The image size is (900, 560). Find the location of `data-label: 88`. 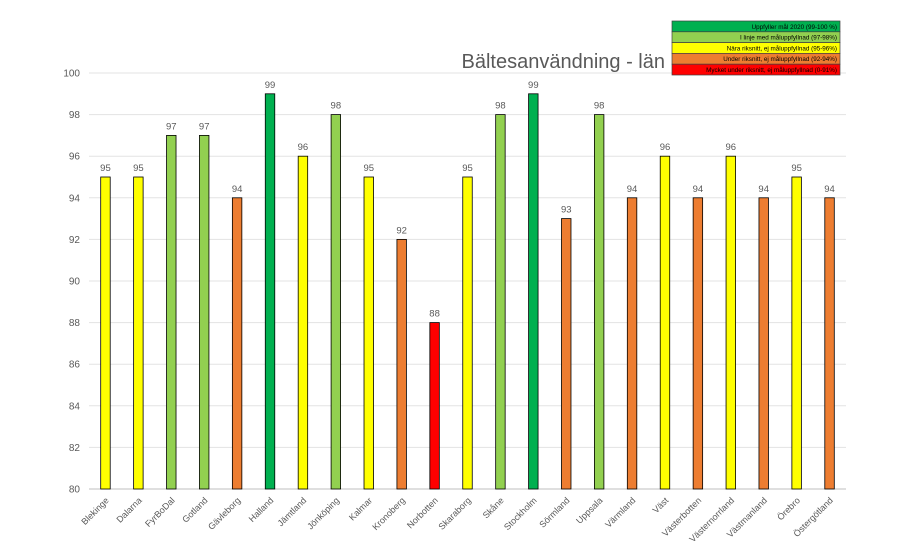

data-label: 88 is located at coordinates (434, 314).